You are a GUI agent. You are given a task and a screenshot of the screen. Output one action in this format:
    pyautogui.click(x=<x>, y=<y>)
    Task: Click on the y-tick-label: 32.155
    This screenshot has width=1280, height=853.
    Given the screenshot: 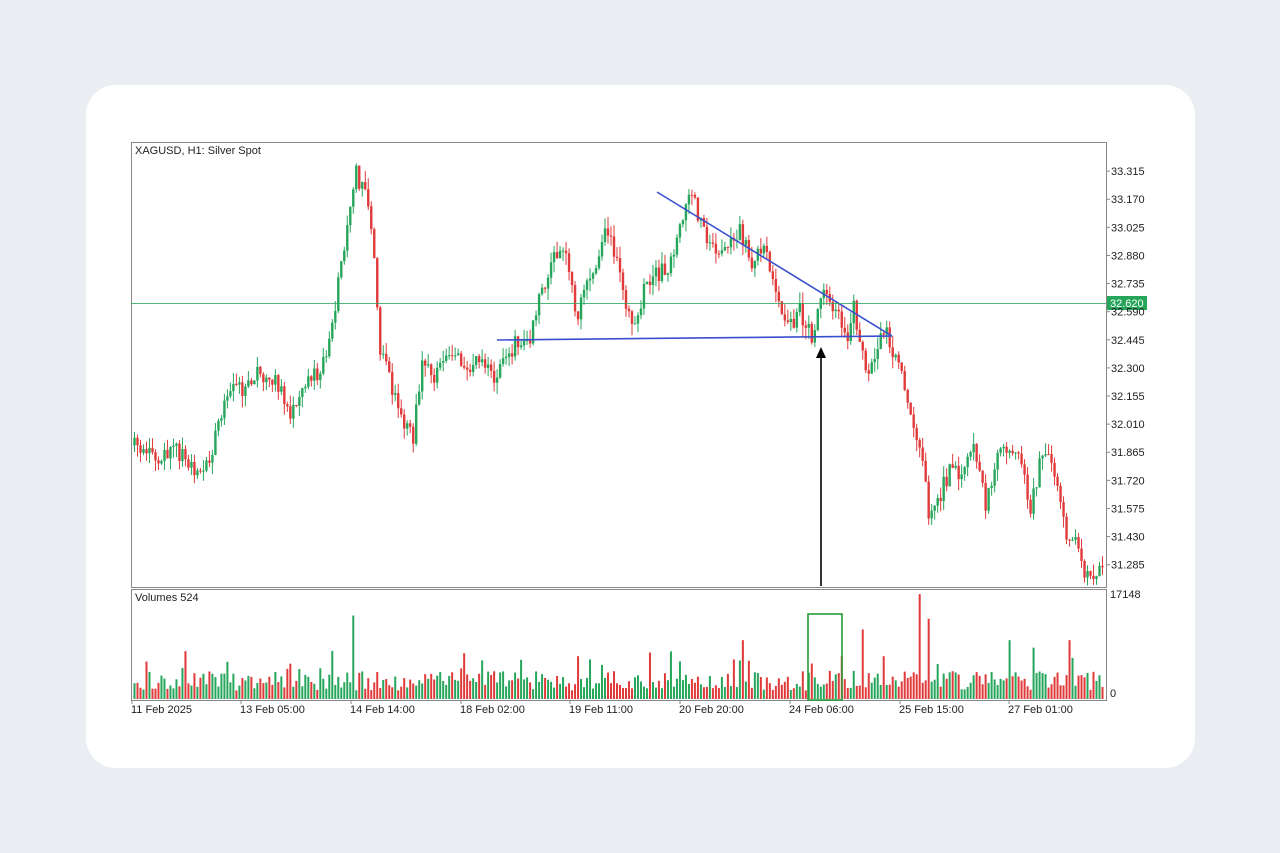 What is the action you would take?
    pyautogui.click(x=1128, y=397)
    